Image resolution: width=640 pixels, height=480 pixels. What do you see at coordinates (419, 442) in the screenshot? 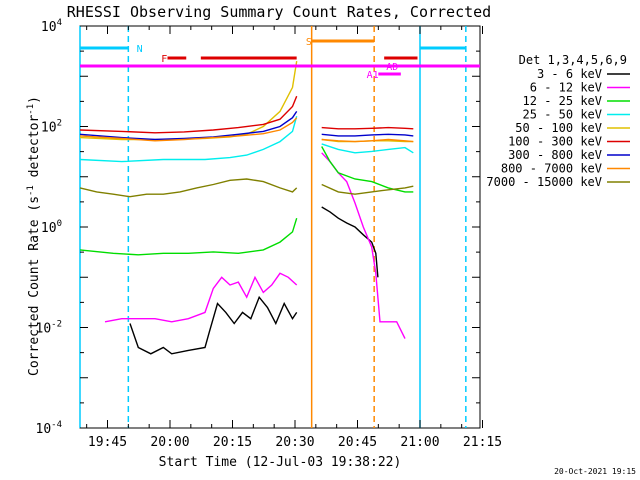
I see `x-tick-label: 21:00` at bounding box center [419, 442].